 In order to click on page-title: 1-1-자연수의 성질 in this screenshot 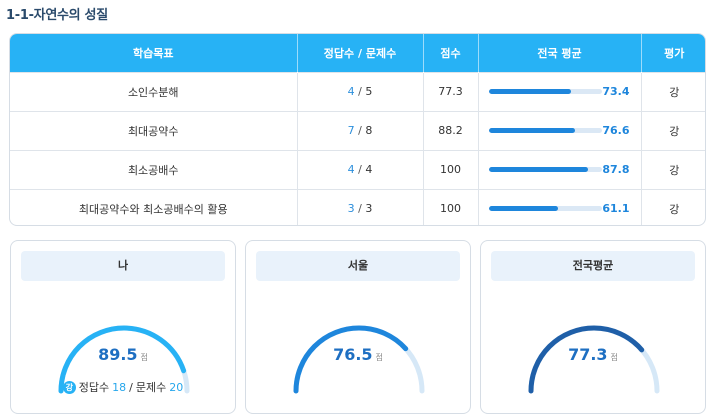, I will do `click(57, 15)`.